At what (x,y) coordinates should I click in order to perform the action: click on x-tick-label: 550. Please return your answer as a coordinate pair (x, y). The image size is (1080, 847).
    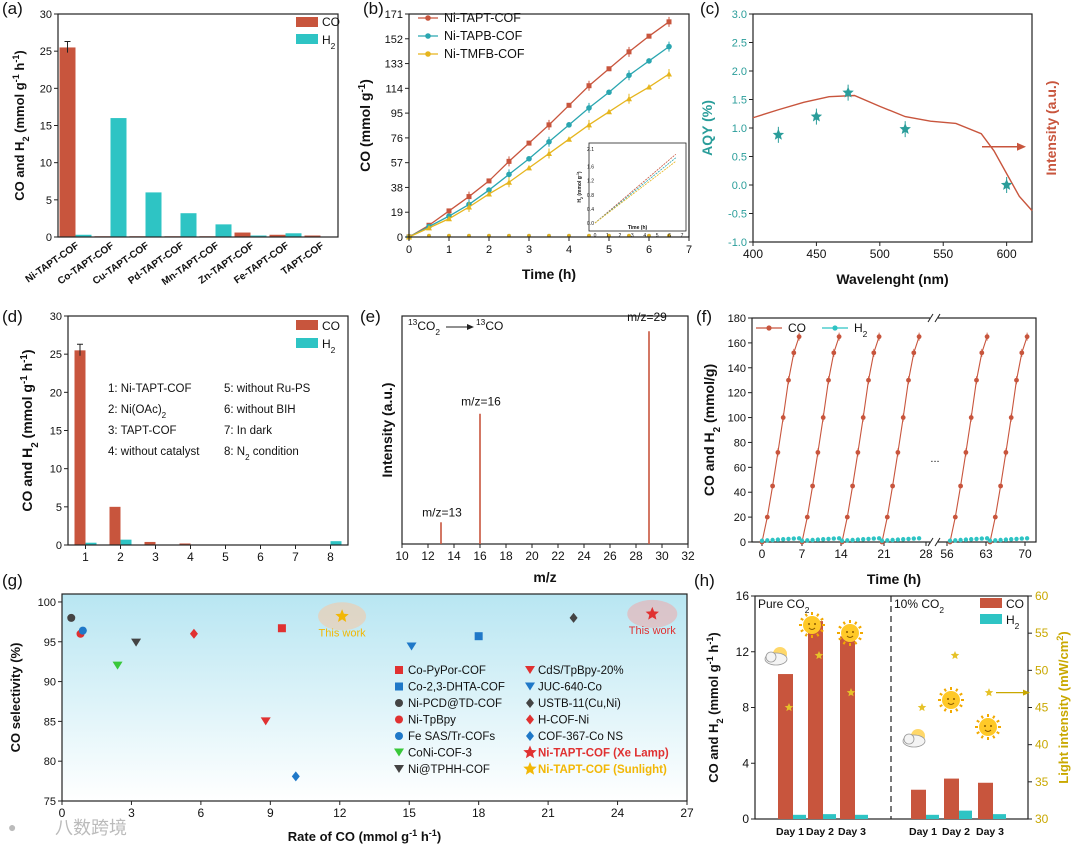
    Looking at the image, I should click on (943, 254).